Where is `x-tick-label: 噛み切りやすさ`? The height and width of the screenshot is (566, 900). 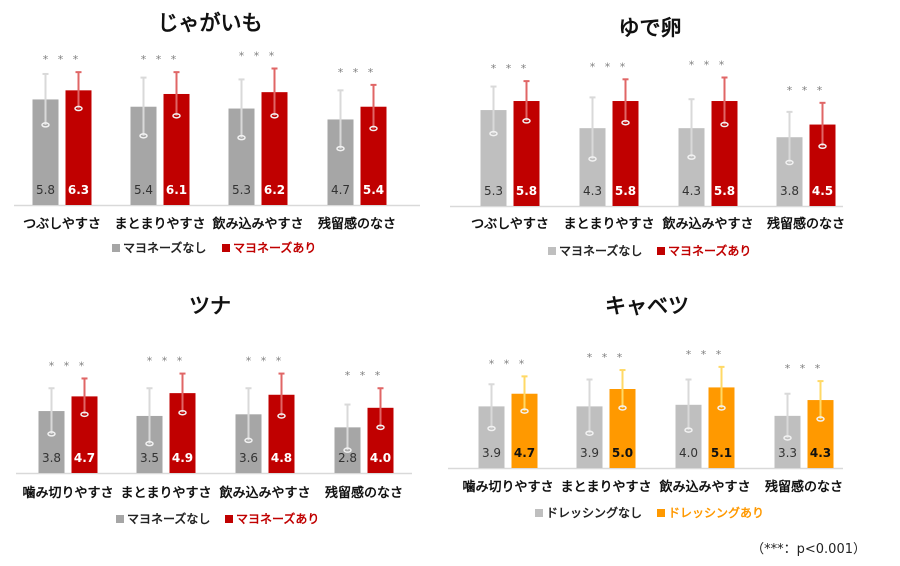
x-tick-label: 噛み切りやすさ is located at coordinates (507, 487).